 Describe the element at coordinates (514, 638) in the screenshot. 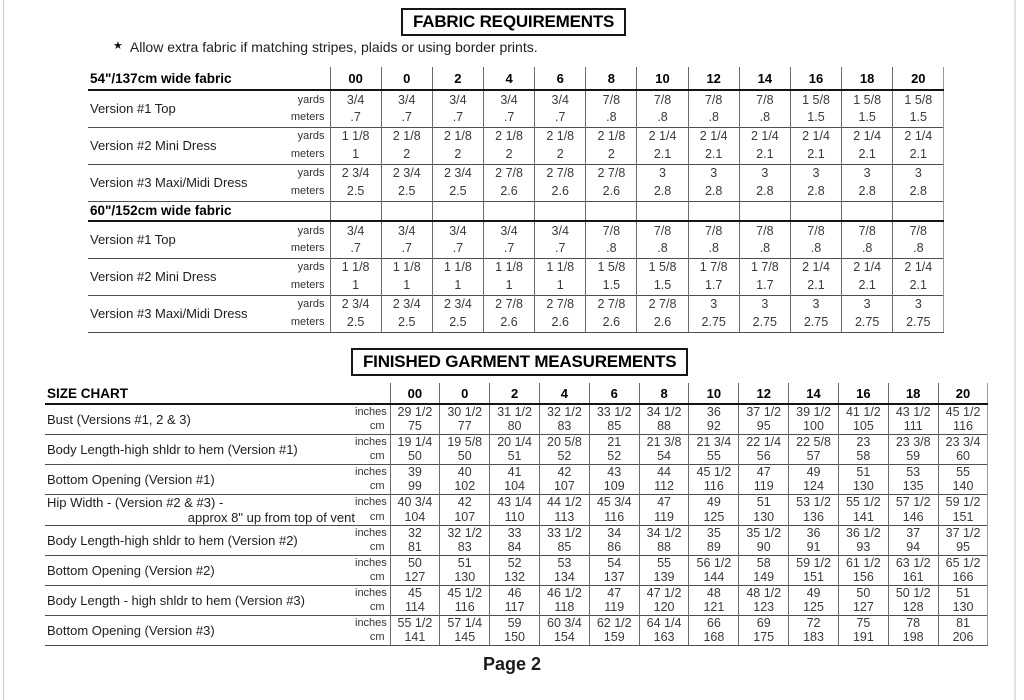

I see `value-cell: 150` at that location.